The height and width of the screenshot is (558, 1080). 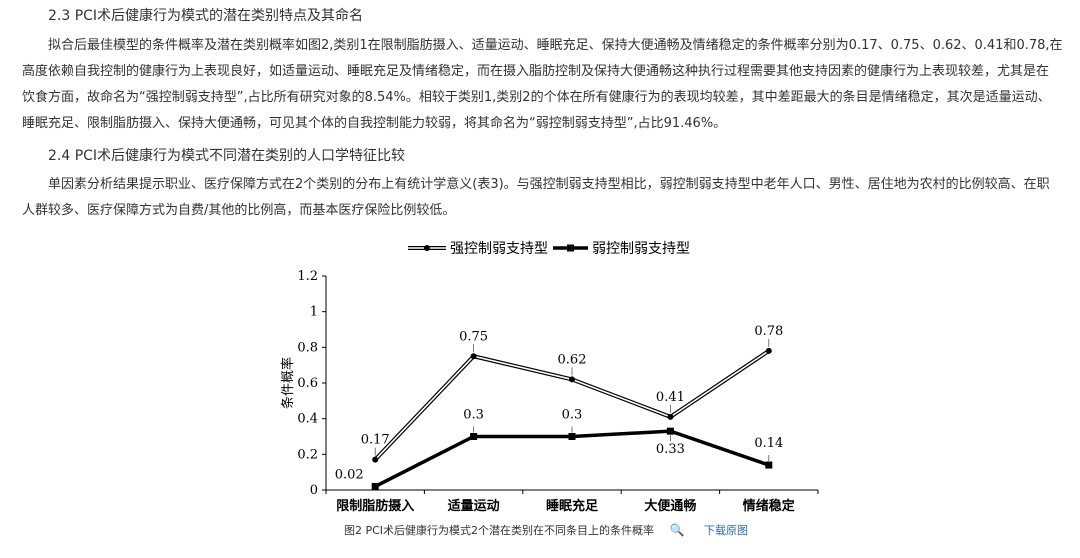 What do you see at coordinates (307, 419) in the screenshot?
I see `y-tick-label: 0.4` at bounding box center [307, 419].